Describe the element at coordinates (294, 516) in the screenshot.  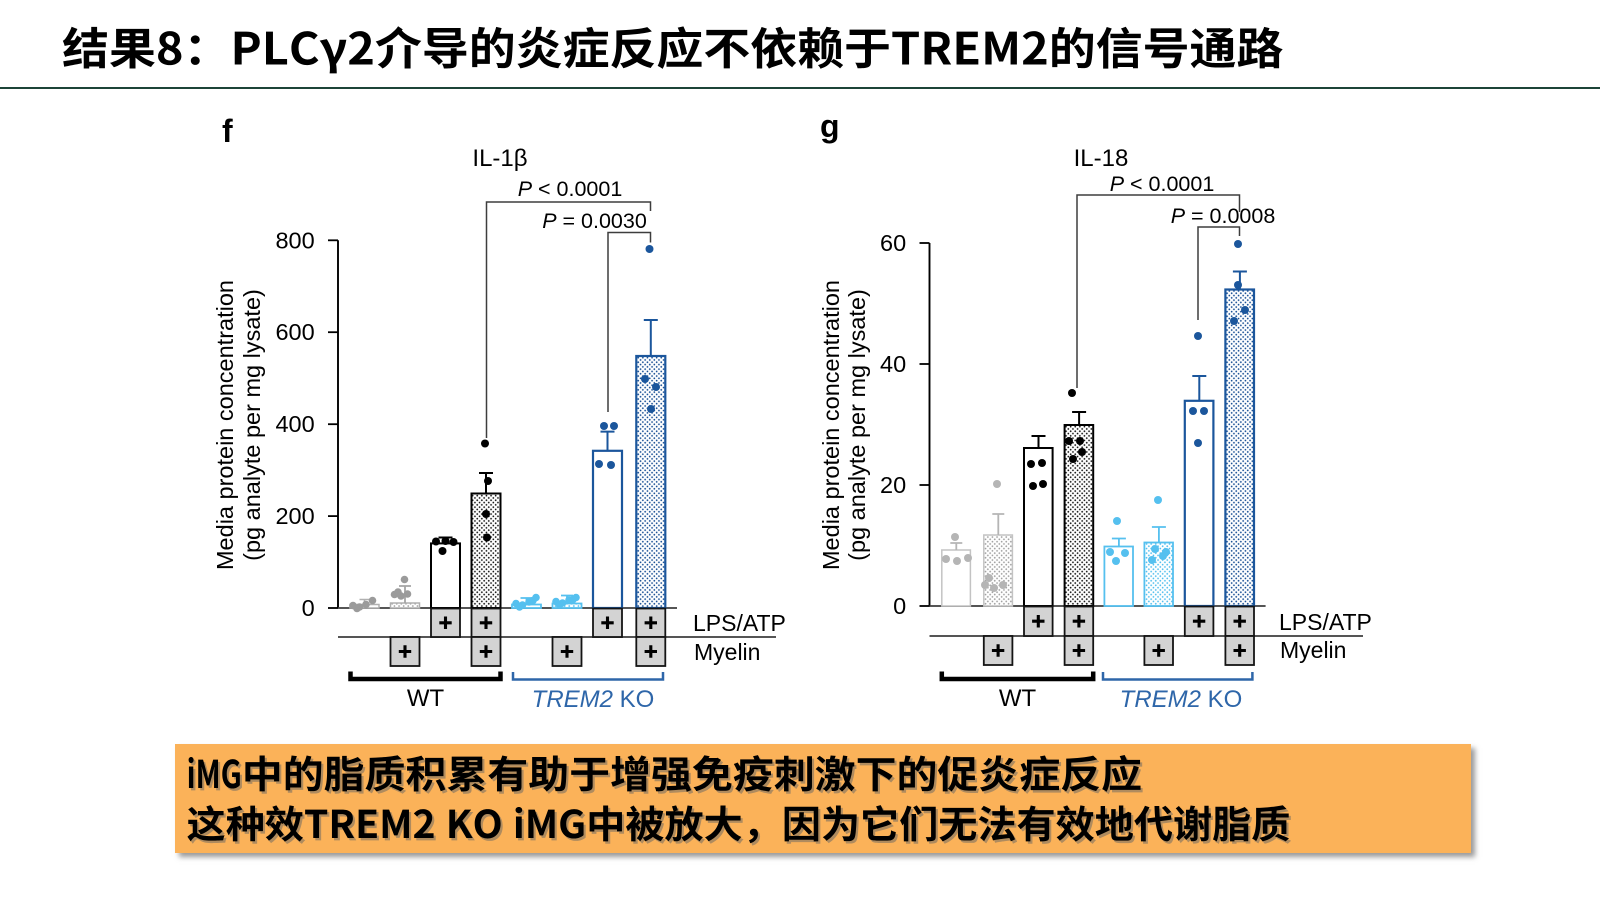
I see `svg-text: 200` at that location.